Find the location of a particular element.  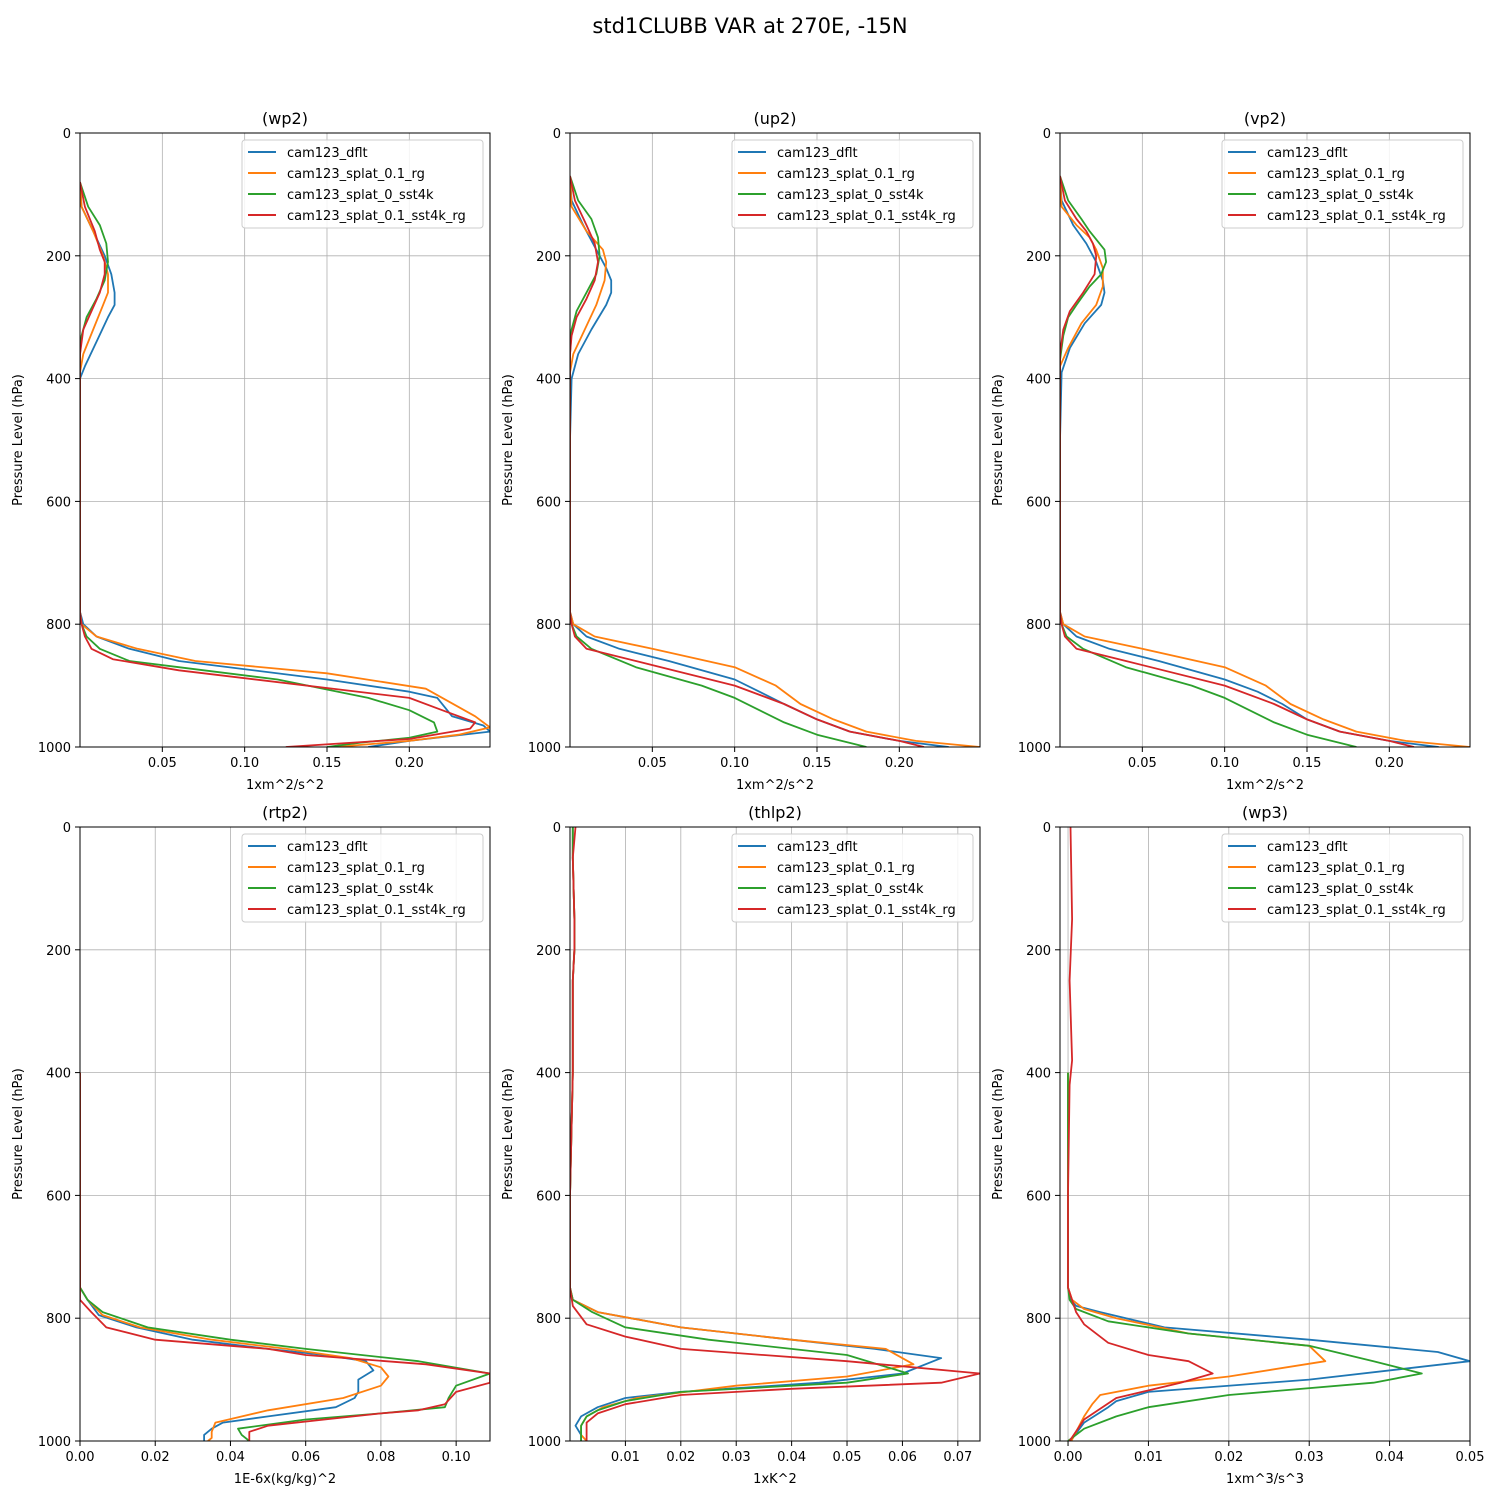

x-tick-label: 0.15 is located at coordinates (1307, 763).